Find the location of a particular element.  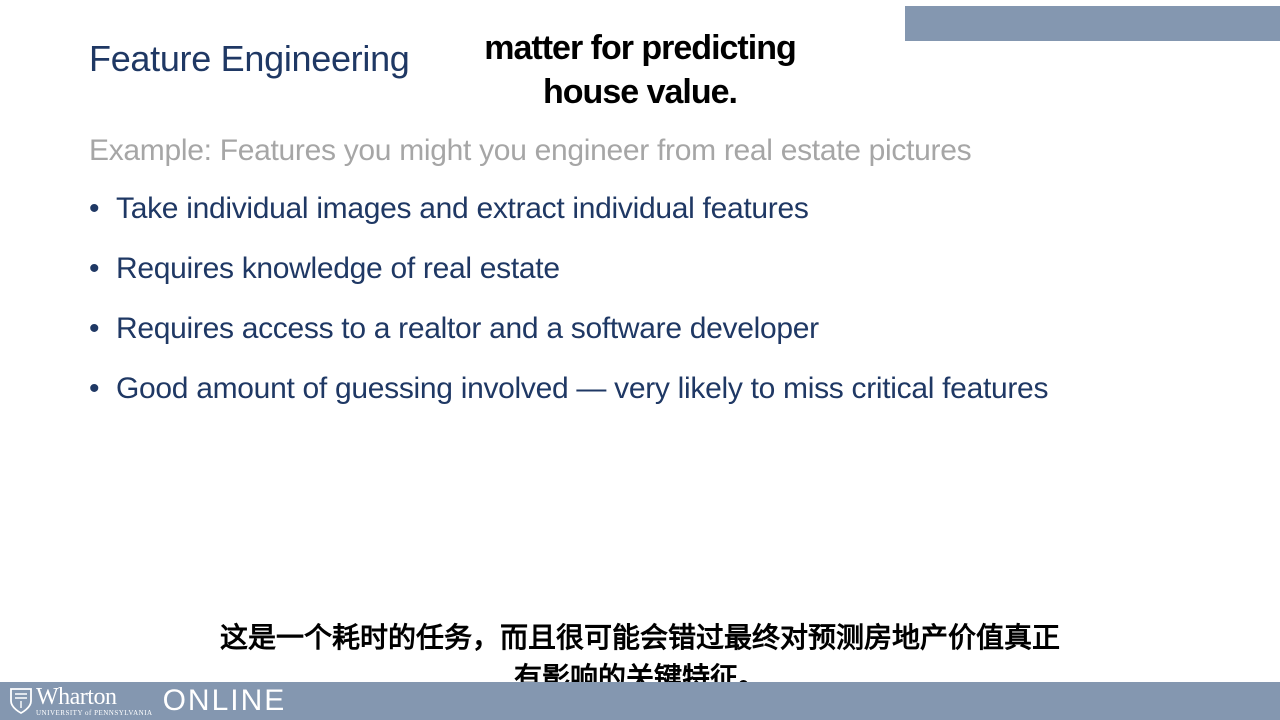

bullet-text: Requires knowledge of real estate is located at coordinates (338, 268).